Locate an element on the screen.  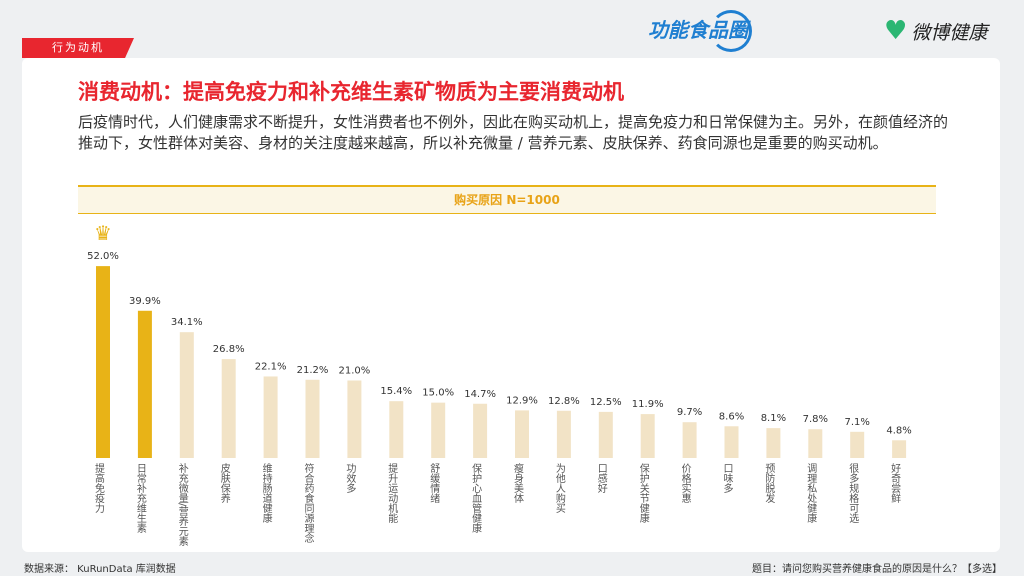
data-source: 数据来源： KuRunData 库润数据 is located at coordinates (100, 569).